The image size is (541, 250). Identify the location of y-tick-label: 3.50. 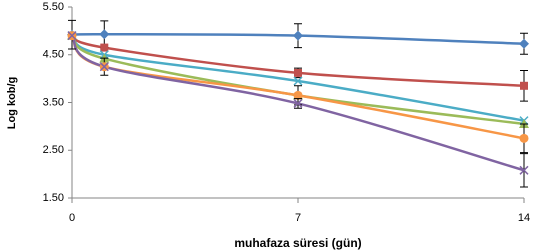
(53, 102).